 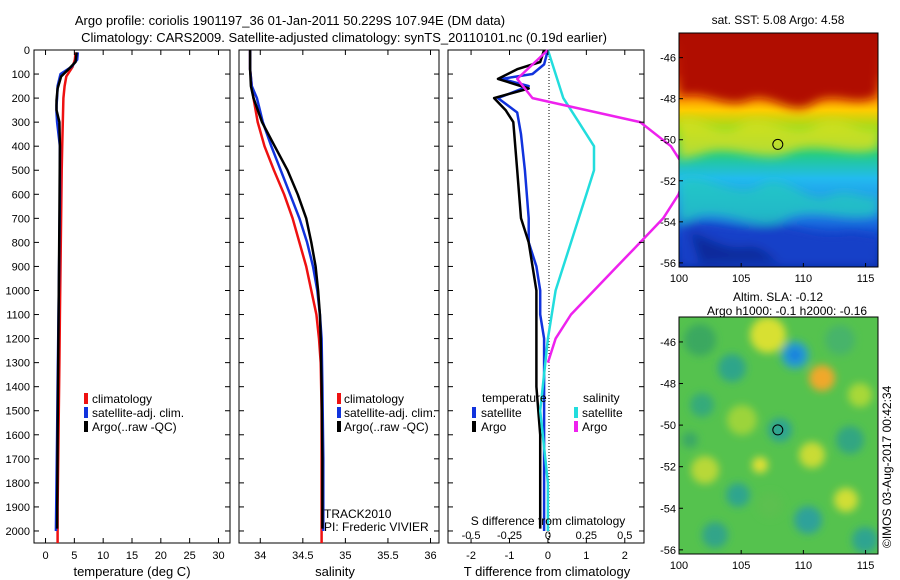 What do you see at coordinates (586, 556) in the screenshot?
I see `x-tick-label: 1` at bounding box center [586, 556].